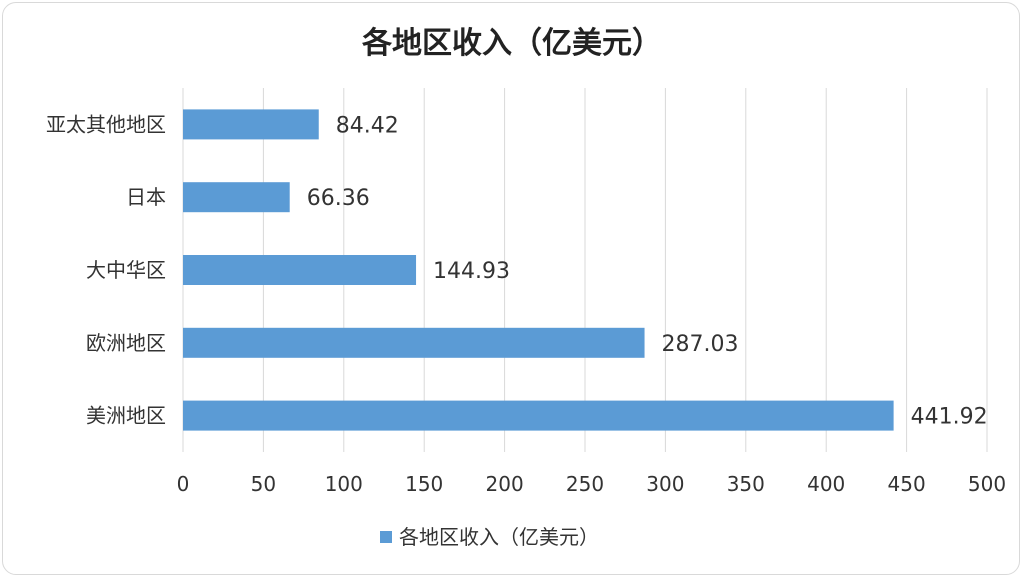 The image size is (1024, 579). What do you see at coordinates (665, 484) in the screenshot?
I see `x-tick-label: 300` at bounding box center [665, 484].